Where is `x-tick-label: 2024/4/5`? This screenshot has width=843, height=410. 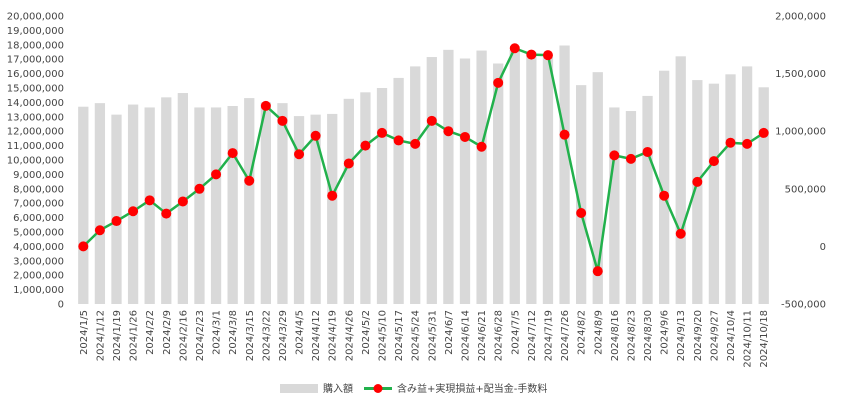
x-tick-label: 2024/4/5 is located at coordinates (300, 332).